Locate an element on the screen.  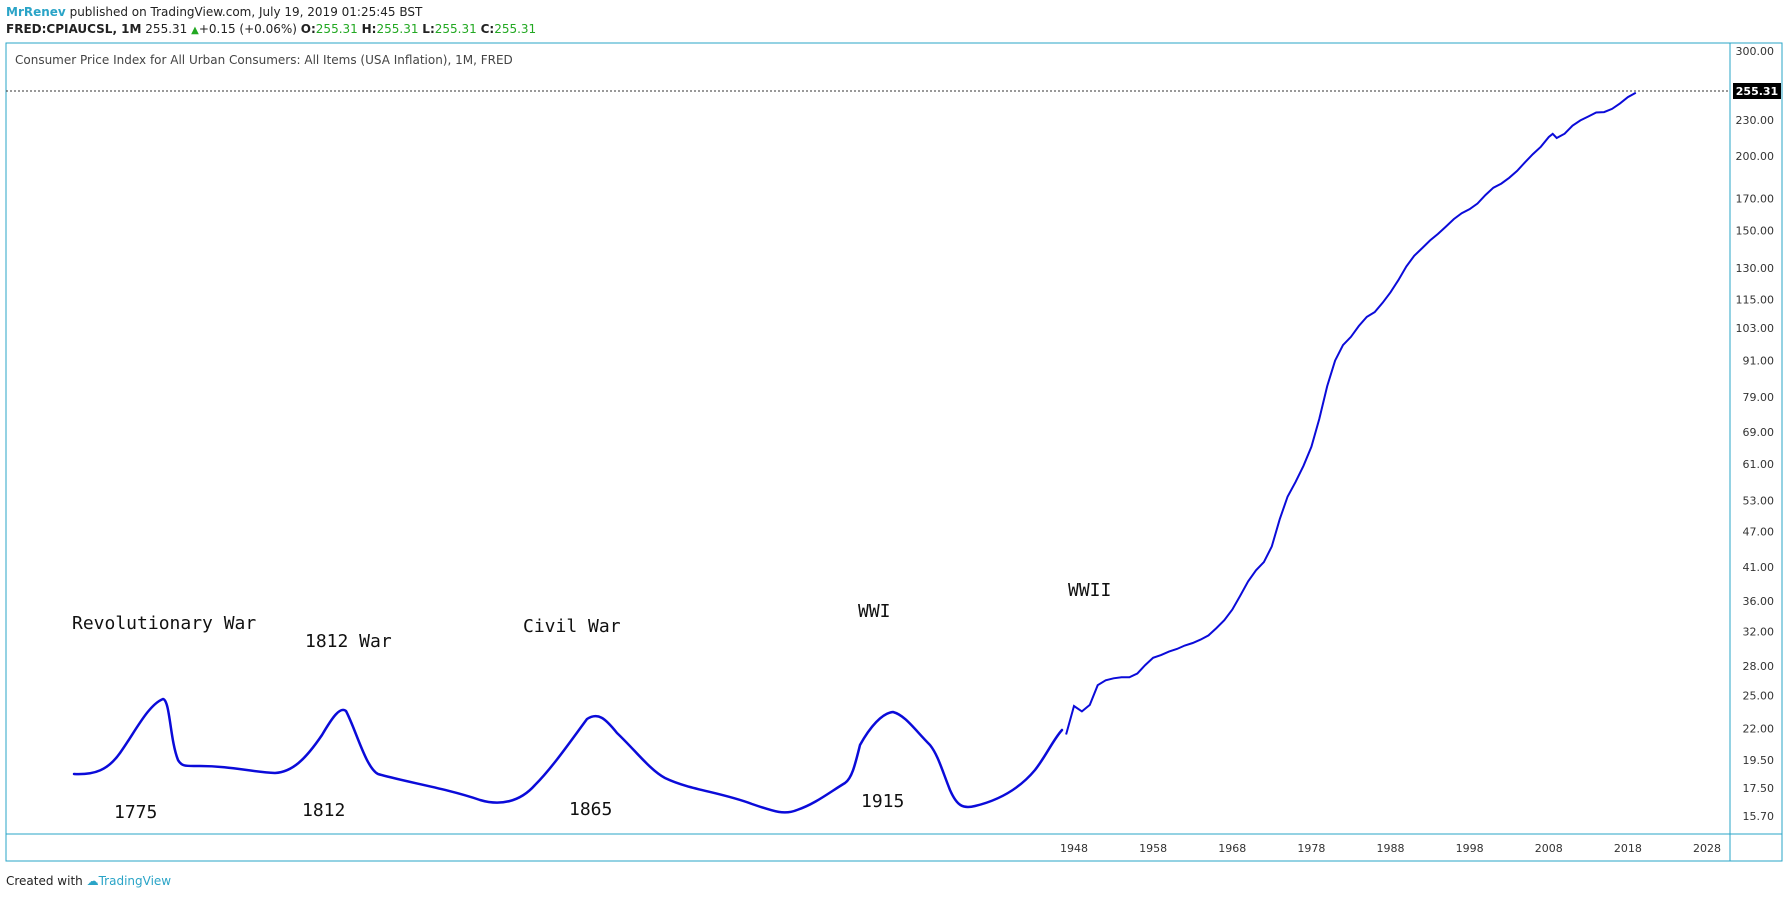
price-change: +0.15 (+0.06%) is located at coordinates (247, 29).